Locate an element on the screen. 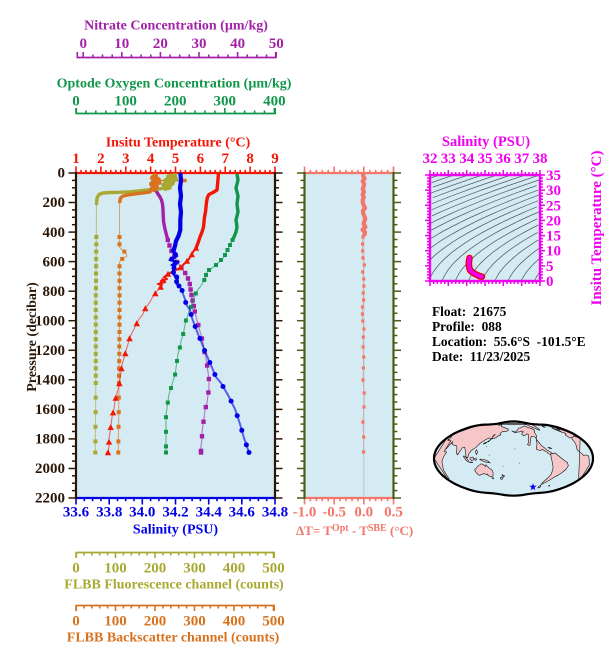 The height and width of the screenshot is (668, 609). svg-text: 7 is located at coordinates (225, 159).